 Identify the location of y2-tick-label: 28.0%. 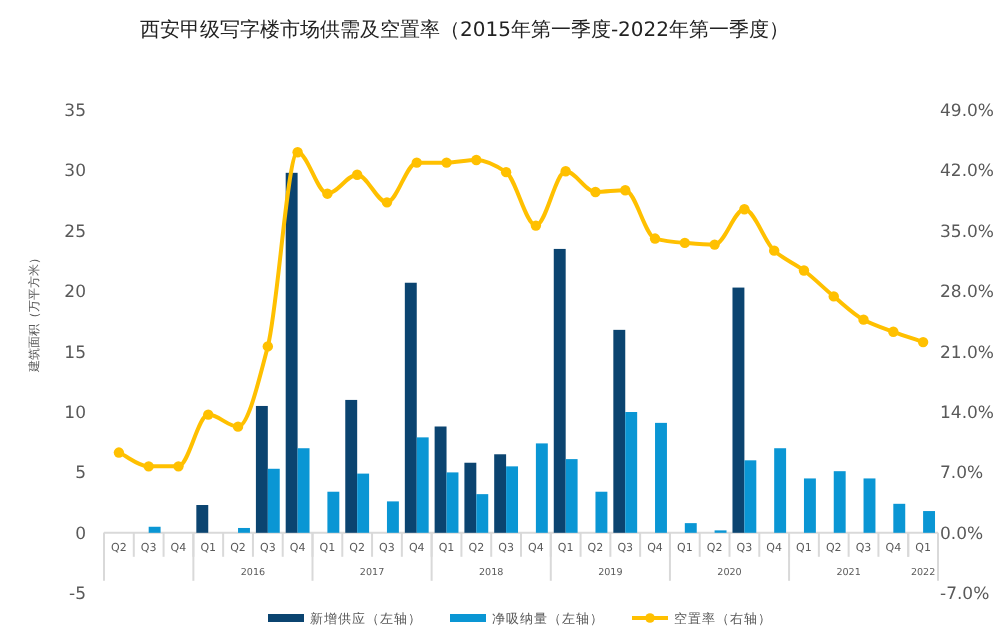
(967, 293).